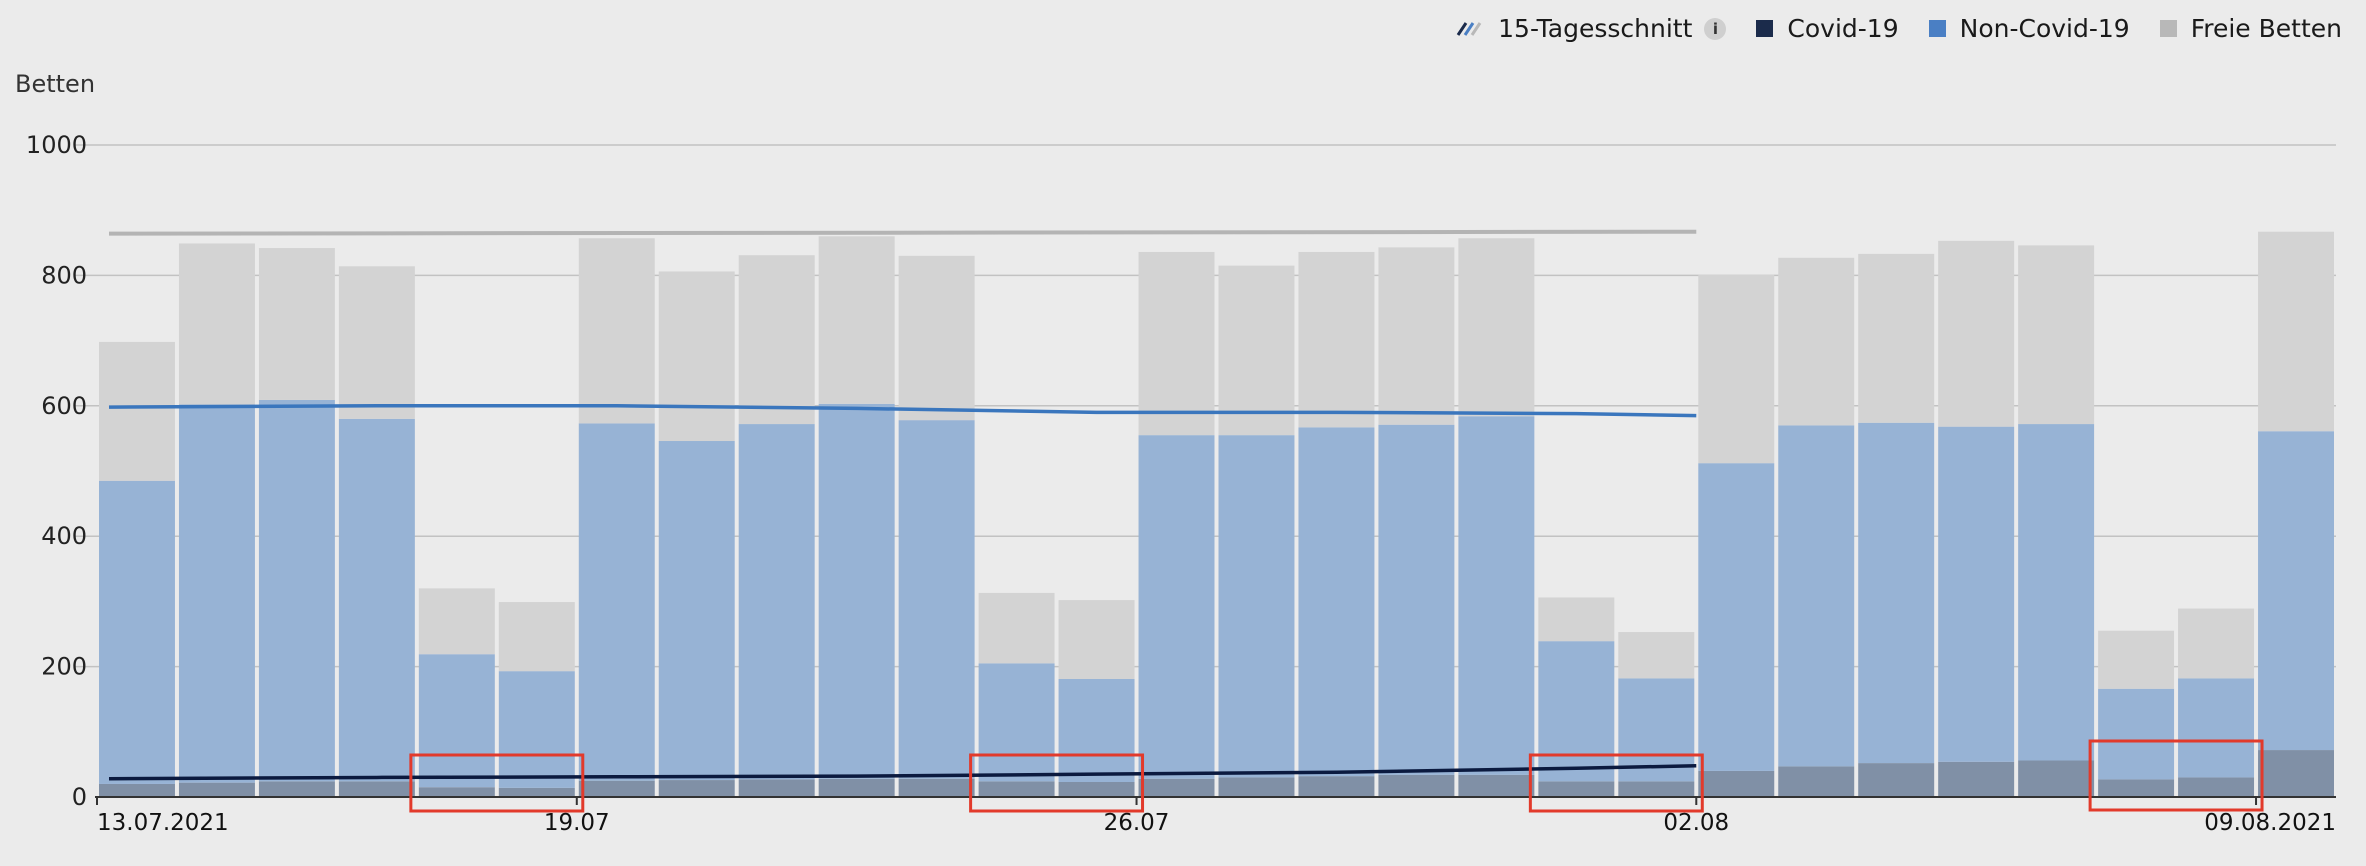 This screenshot has height=866, width=2366. What do you see at coordinates (2270, 823) in the screenshot?
I see `x-tick-label: 09.08.2021` at bounding box center [2270, 823].